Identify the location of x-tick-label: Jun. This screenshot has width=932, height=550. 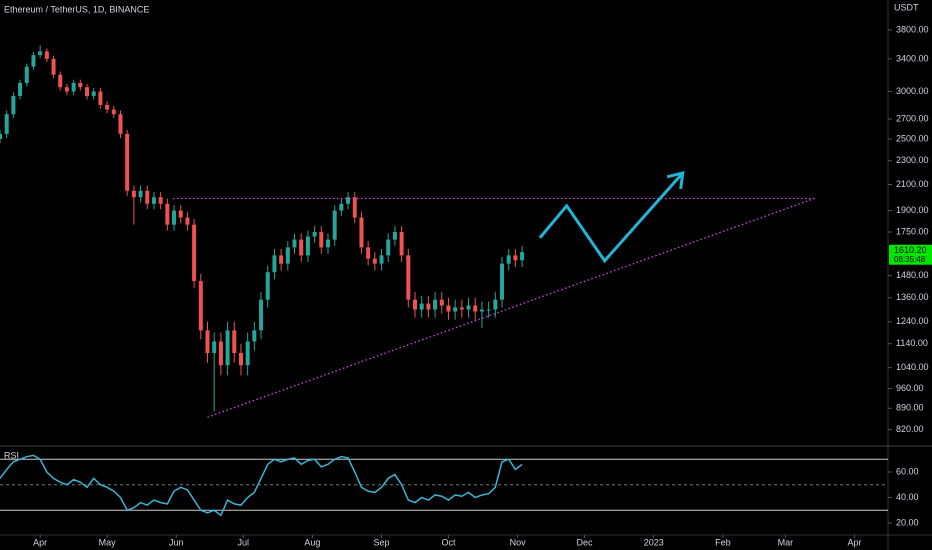
(176, 542).